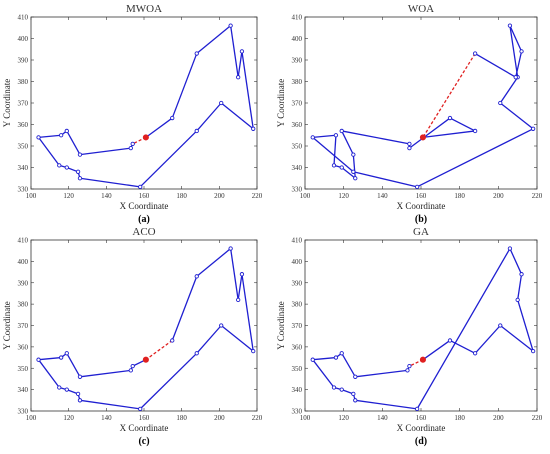 The image size is (550, 454). I want to click on panel-caption: (a), so click(144, 219).